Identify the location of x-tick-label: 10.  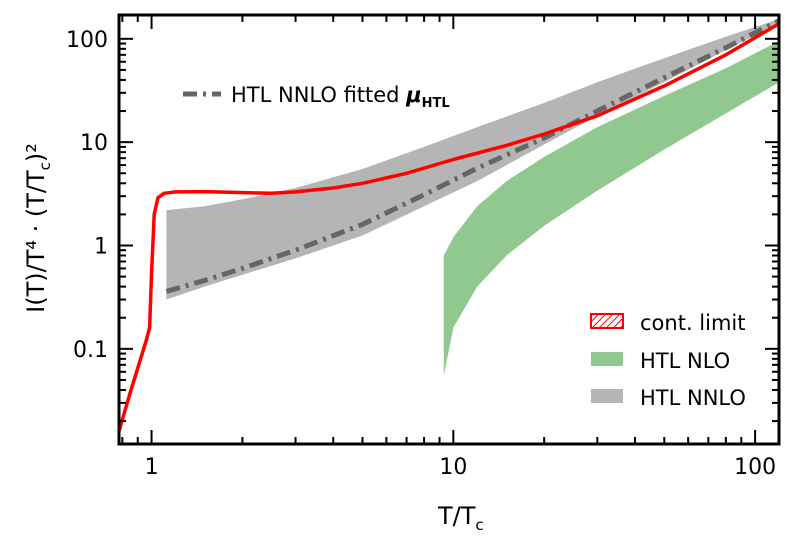
(453, 467).